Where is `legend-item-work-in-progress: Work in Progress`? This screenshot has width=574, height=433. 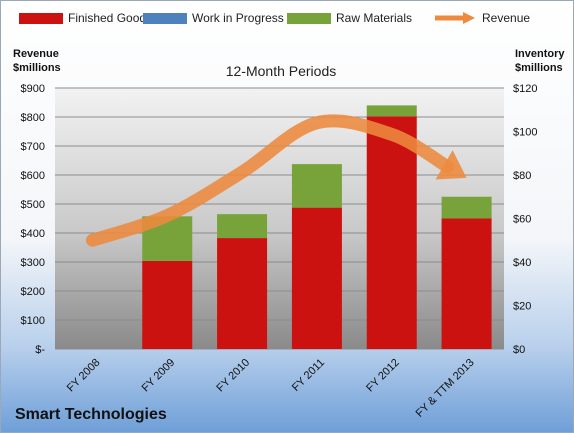 legend-item-work-in-progress: Work in Progress is located at coordinates (213, 18).